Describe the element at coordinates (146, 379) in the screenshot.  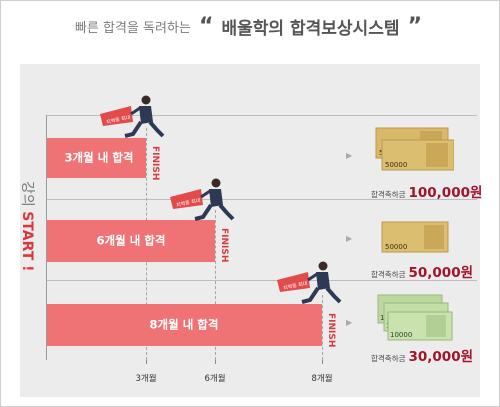
I see `x-label-3-months: 3개월` at that location.